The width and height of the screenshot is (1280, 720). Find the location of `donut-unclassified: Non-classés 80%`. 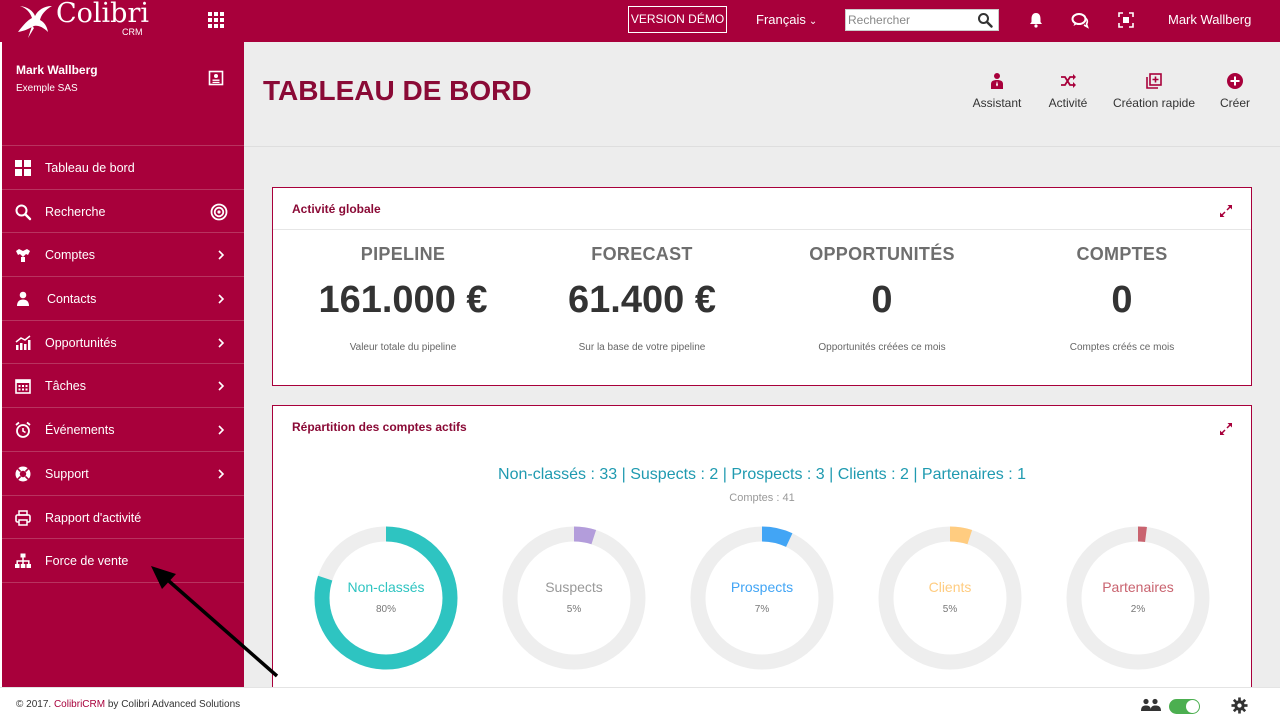

donut-unclassified: Non-classés 80% is located at coordinates (386, 598).